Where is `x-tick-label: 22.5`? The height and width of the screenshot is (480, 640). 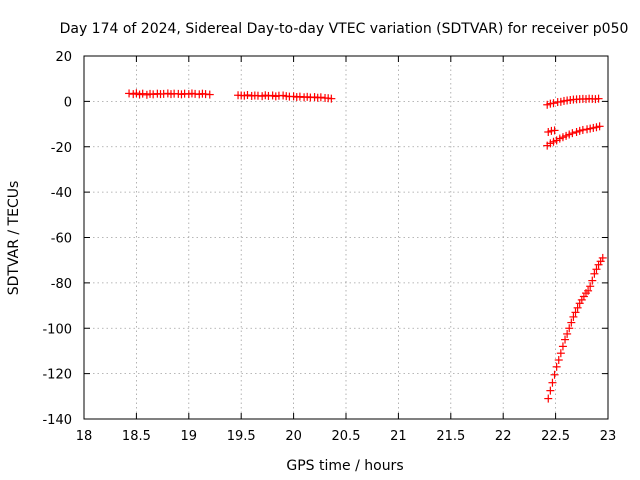 x-tick-label: 22.5 is located at coordinates (555, 436).